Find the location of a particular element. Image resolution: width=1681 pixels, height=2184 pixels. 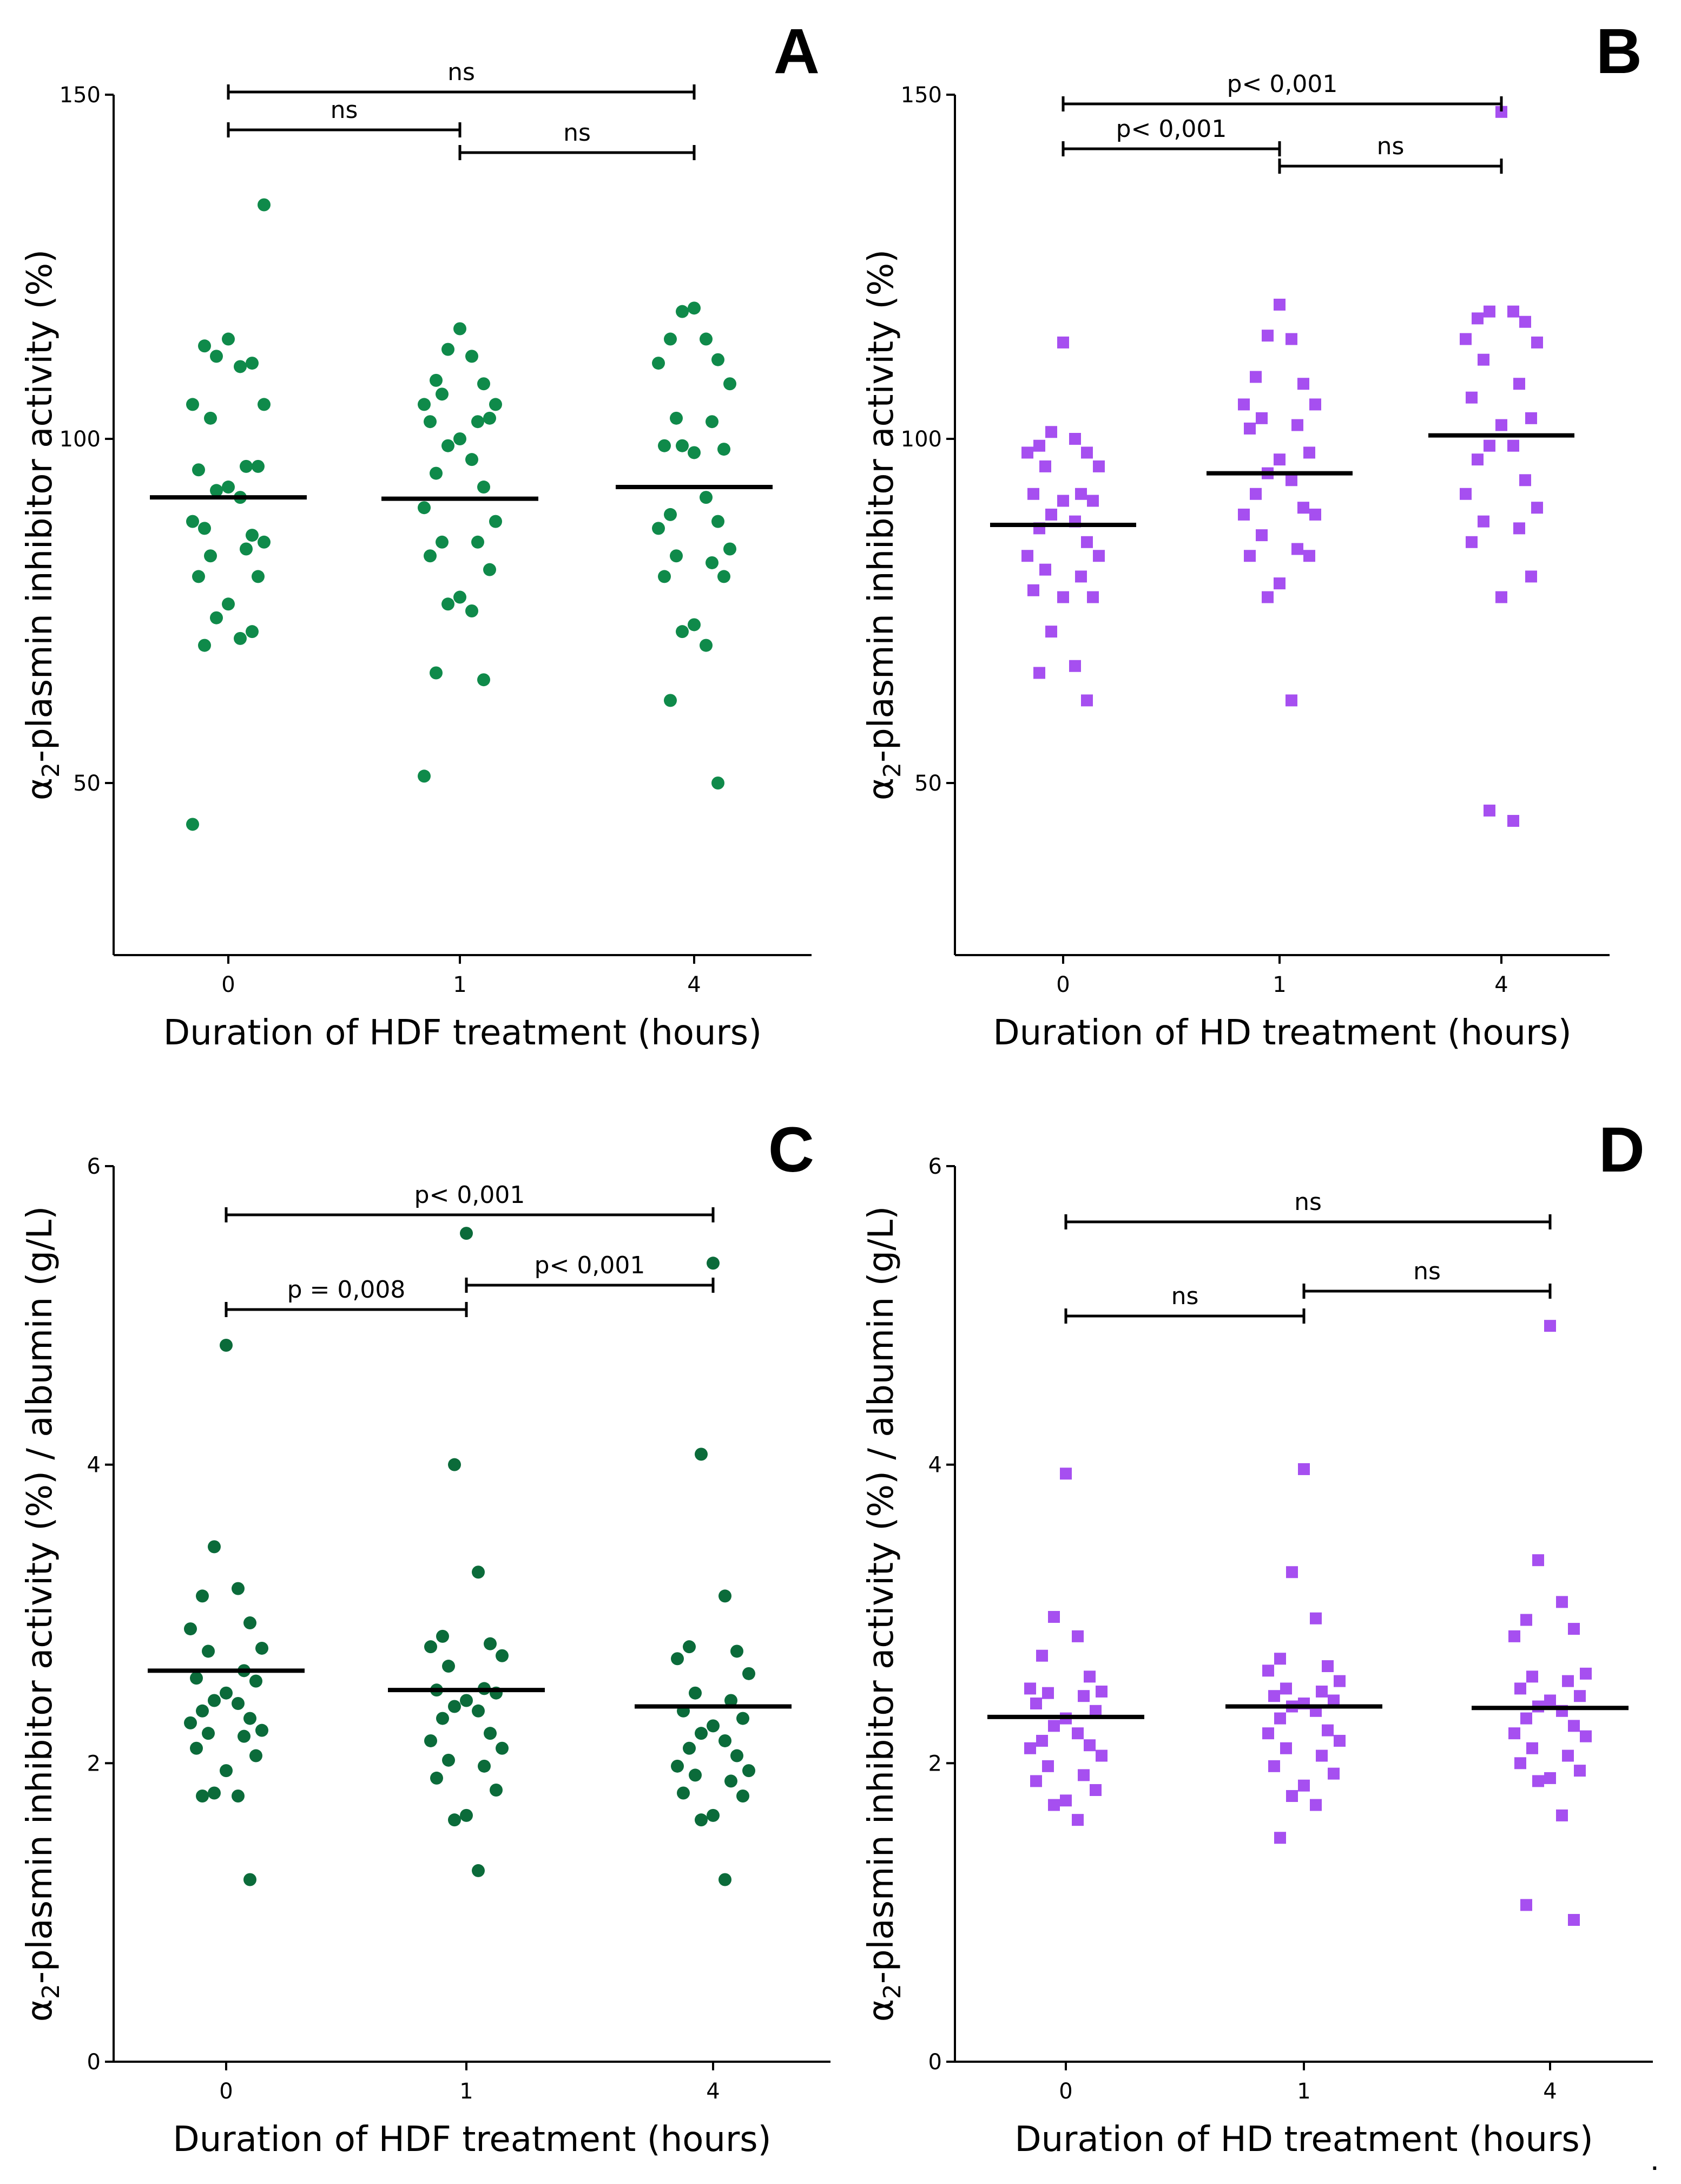

x-tick-label: 4 is located at coordinates (713, 2091).